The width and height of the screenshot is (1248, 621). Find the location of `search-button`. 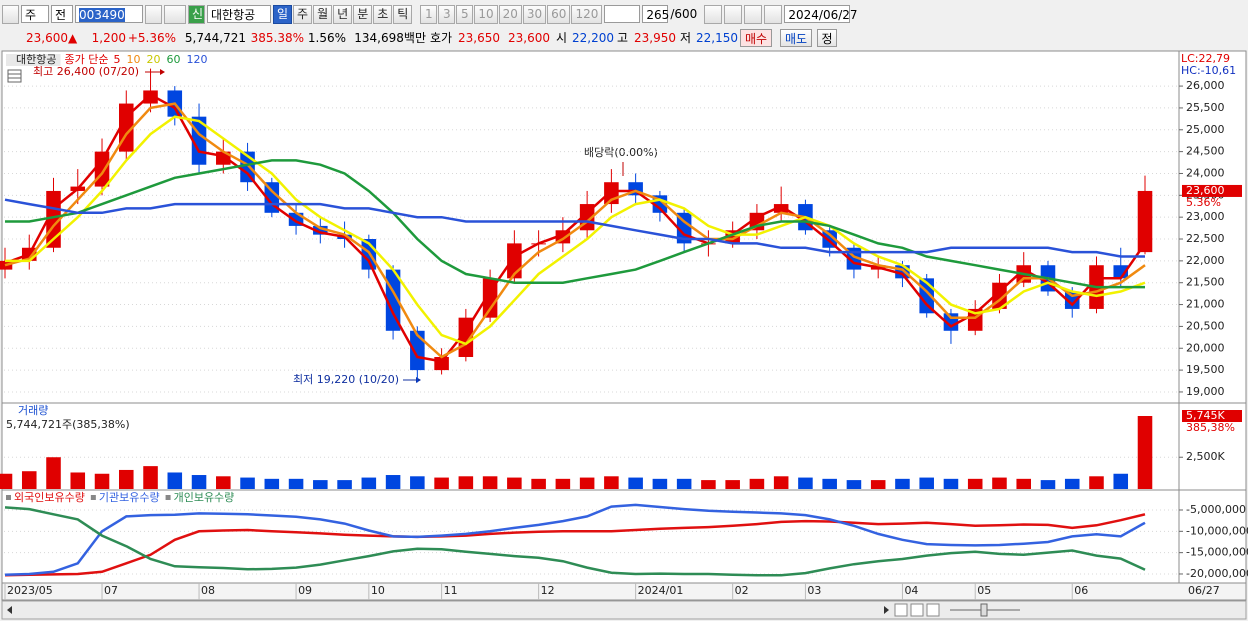

search-button is located at coordinates (153, 14).